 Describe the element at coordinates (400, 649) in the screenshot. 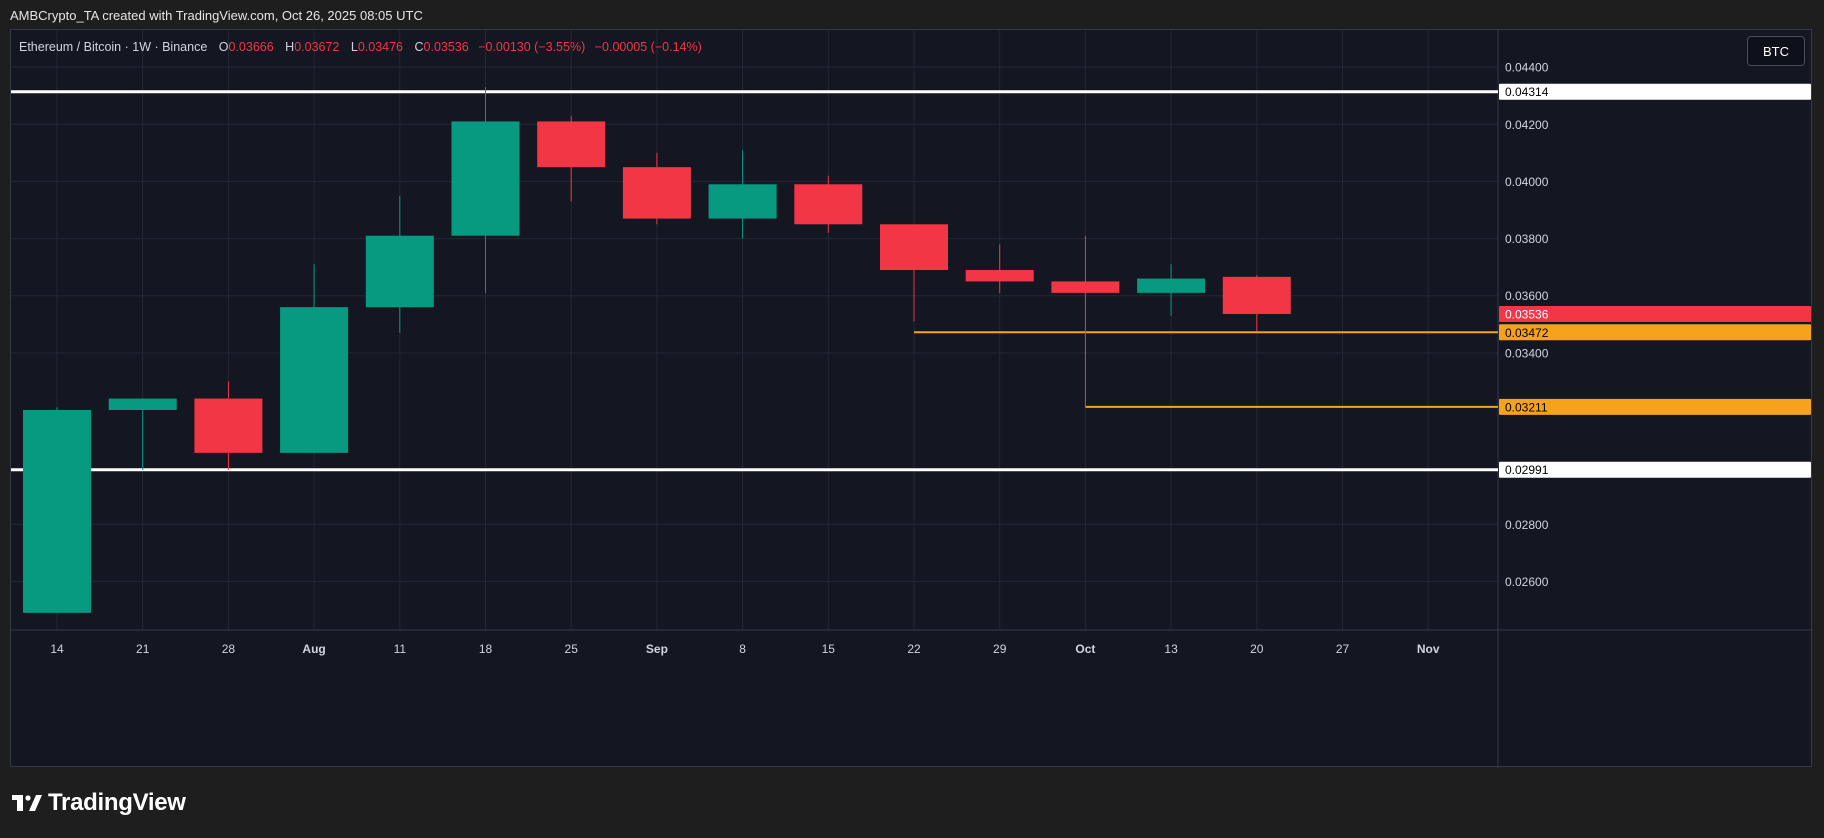

I see `x-axis-tick-label: 11` at that location.